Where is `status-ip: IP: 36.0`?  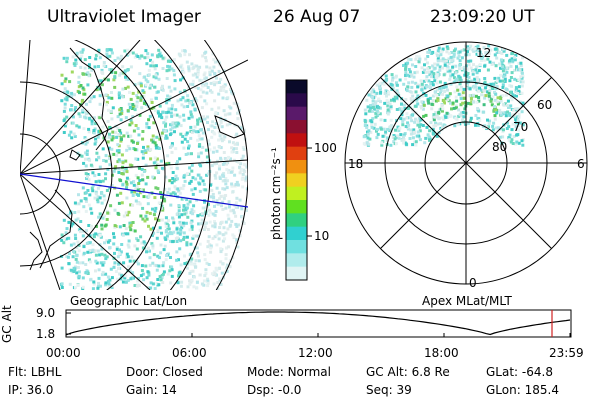
status-ip: IP: 36.0 is located at coordinates (31, 390).